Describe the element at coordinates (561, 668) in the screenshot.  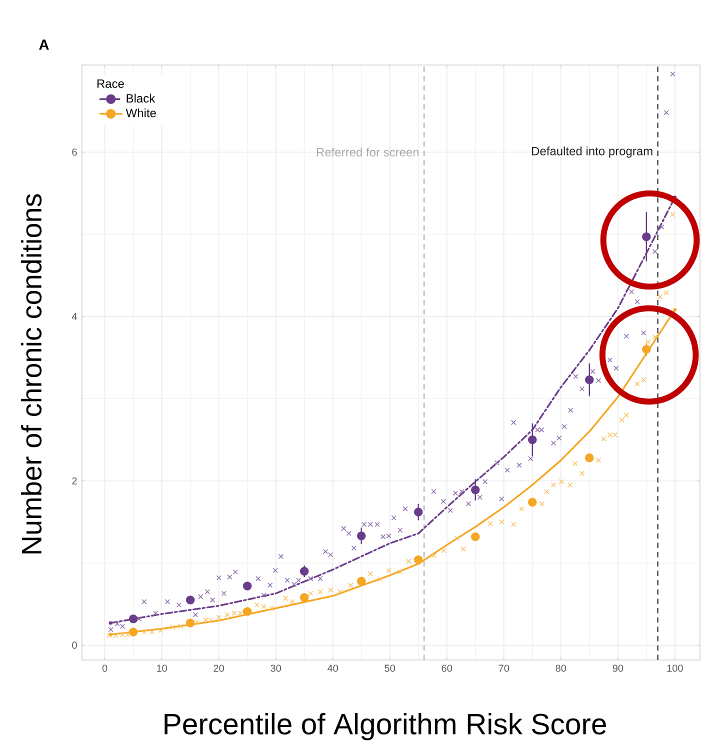
I see `x-tick-label: 80` at that location.